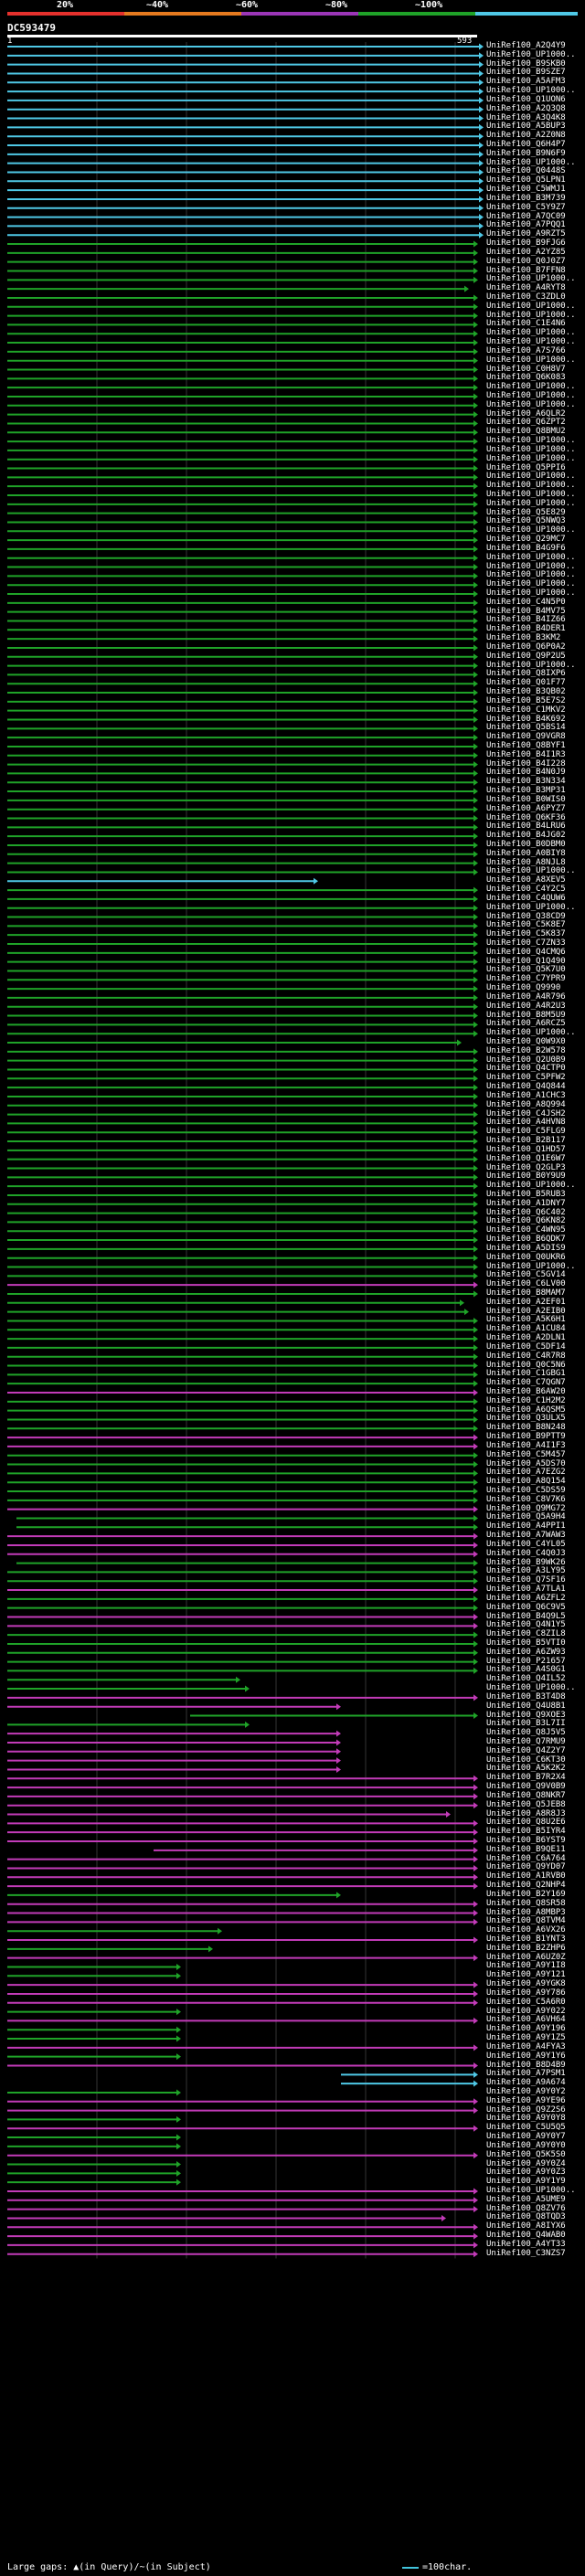 The width and height of the screenshot is (585, 2576). Describe the element at coordinates (526, 719) in the screenshot. I see `hit-label: UniRef100_B4K692` at that location.